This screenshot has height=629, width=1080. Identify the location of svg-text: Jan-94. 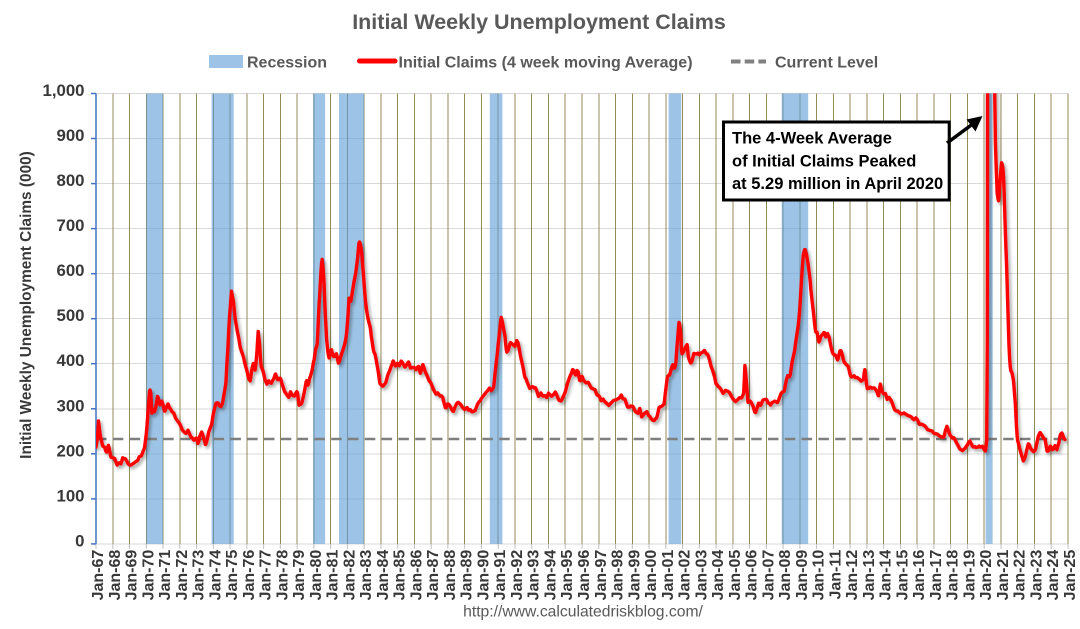
(551, 575).